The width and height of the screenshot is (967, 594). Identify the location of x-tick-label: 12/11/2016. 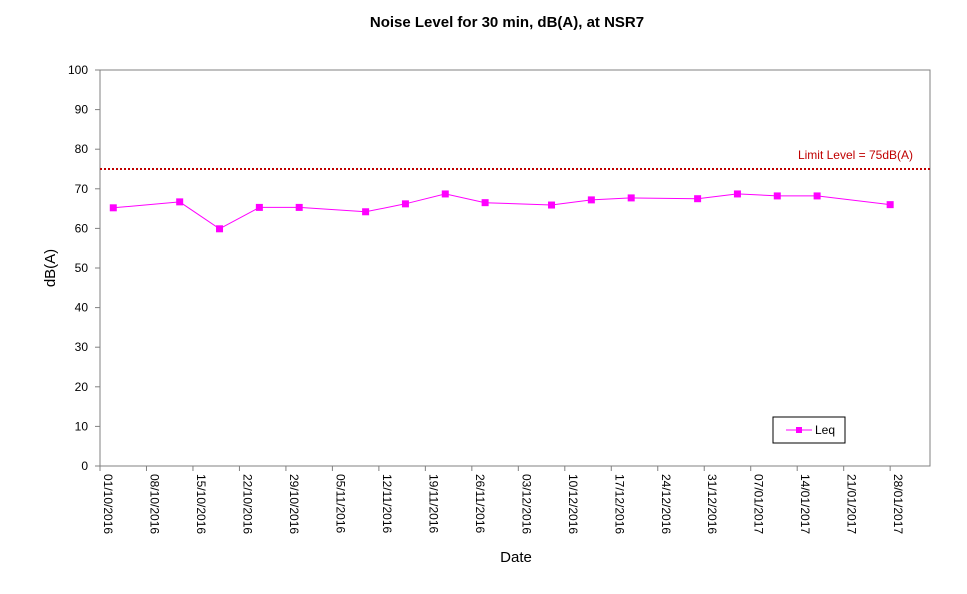
(387, 503).